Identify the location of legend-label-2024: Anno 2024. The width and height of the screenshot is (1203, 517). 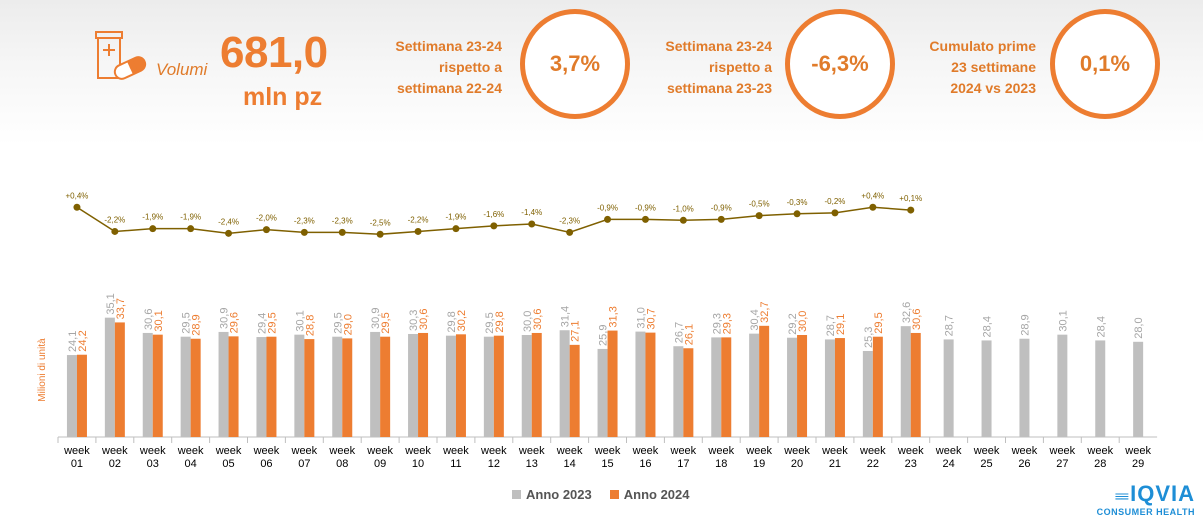
(656, 494).